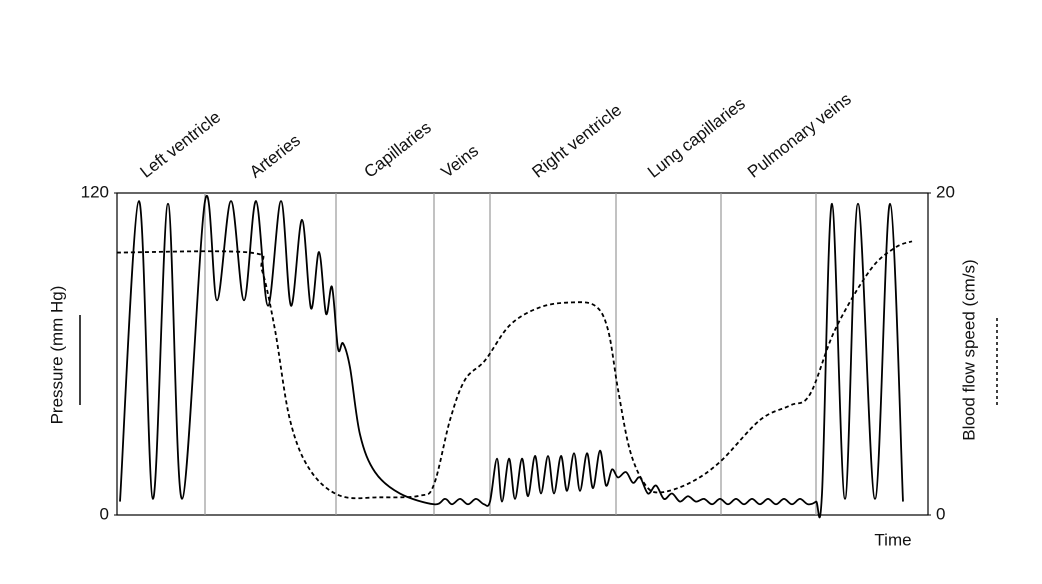 The width and height of the screenshot is (1042, 584). I want to click on region-label: Veins, so click(460, 161).